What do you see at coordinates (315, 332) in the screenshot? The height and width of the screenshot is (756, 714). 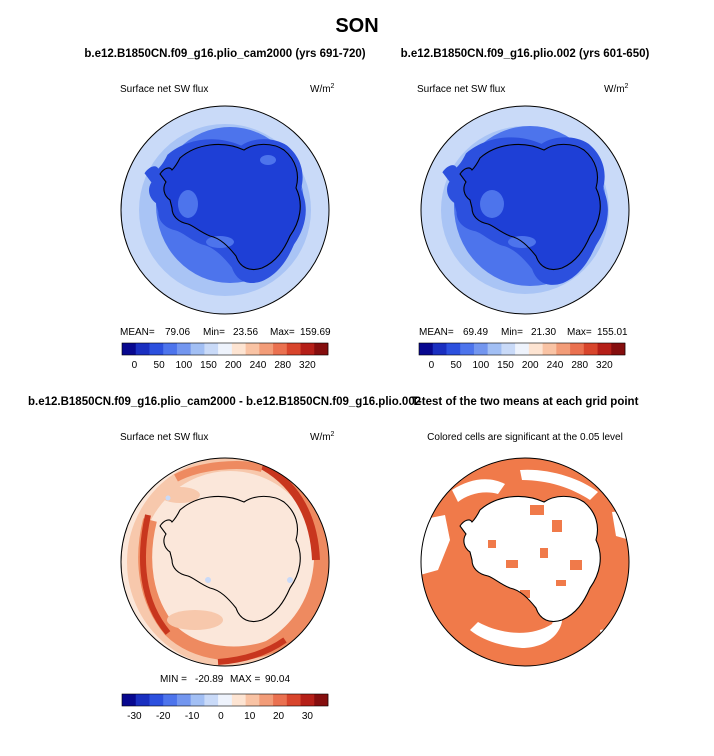 I see `svg-text: 159.69` at bounding box center [315, 332].